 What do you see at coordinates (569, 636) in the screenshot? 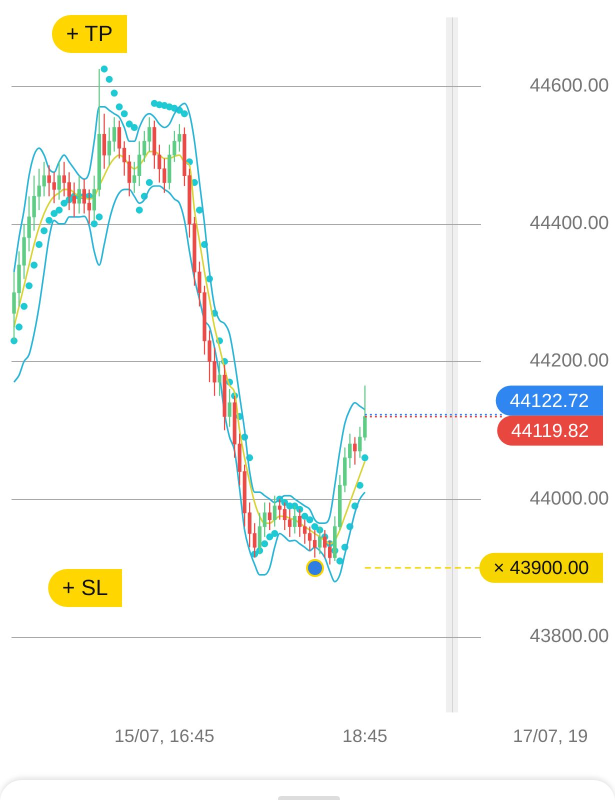
I see `y-tick-label: 43800.00` at bounding box center [569, 636].